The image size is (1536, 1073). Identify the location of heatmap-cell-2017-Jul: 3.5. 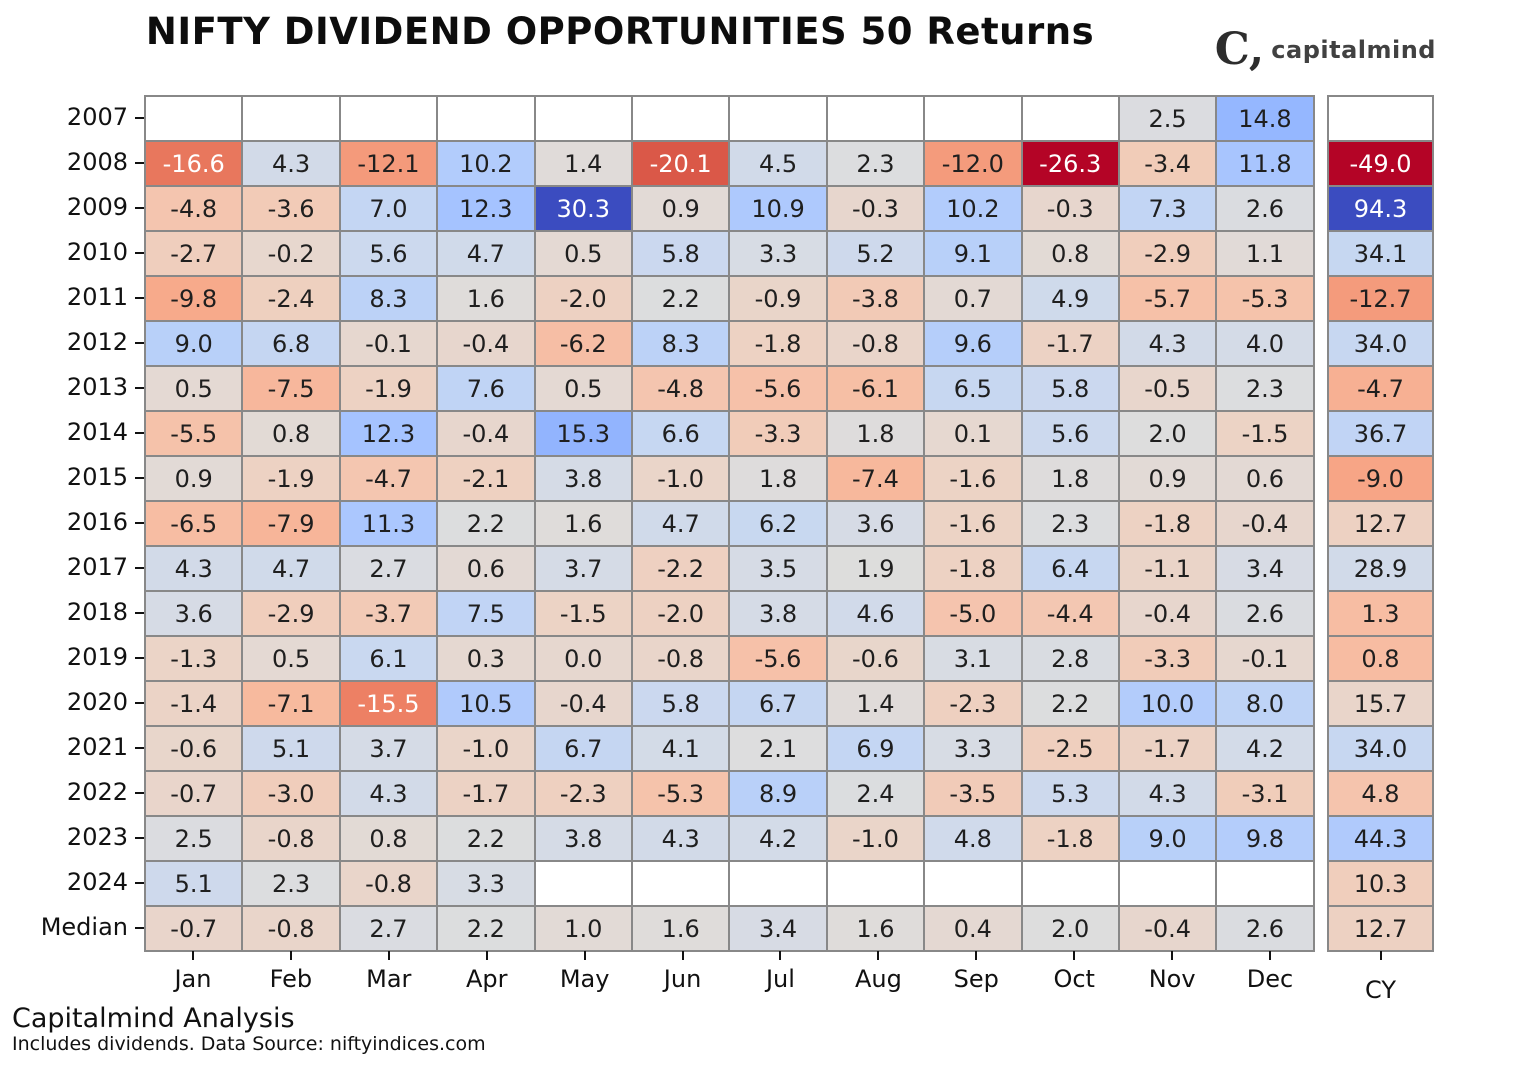
(778, 568).